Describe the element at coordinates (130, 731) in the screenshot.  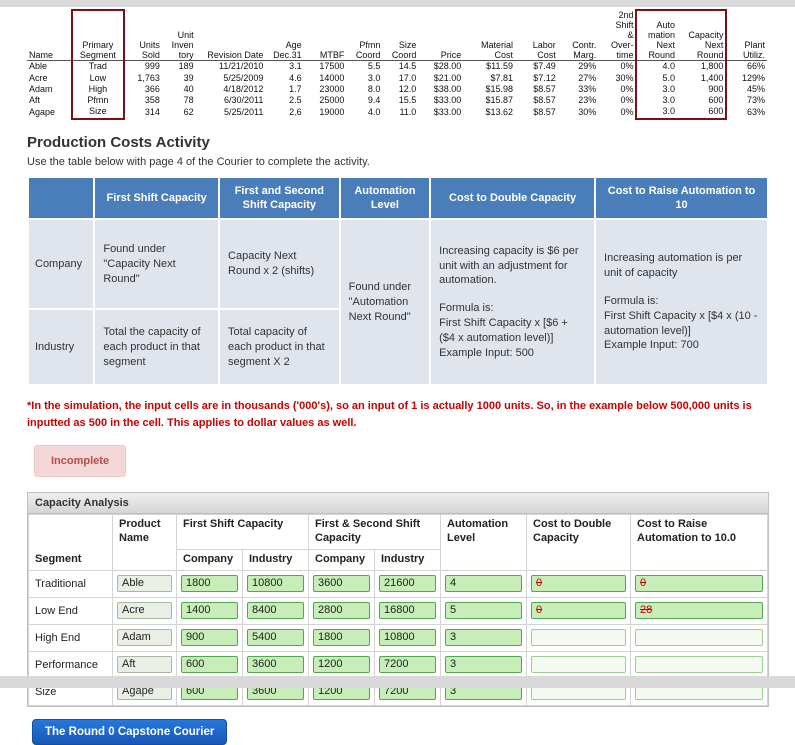
I see `round0-courier-button: The Round 0 Capstone Courier` at that location.